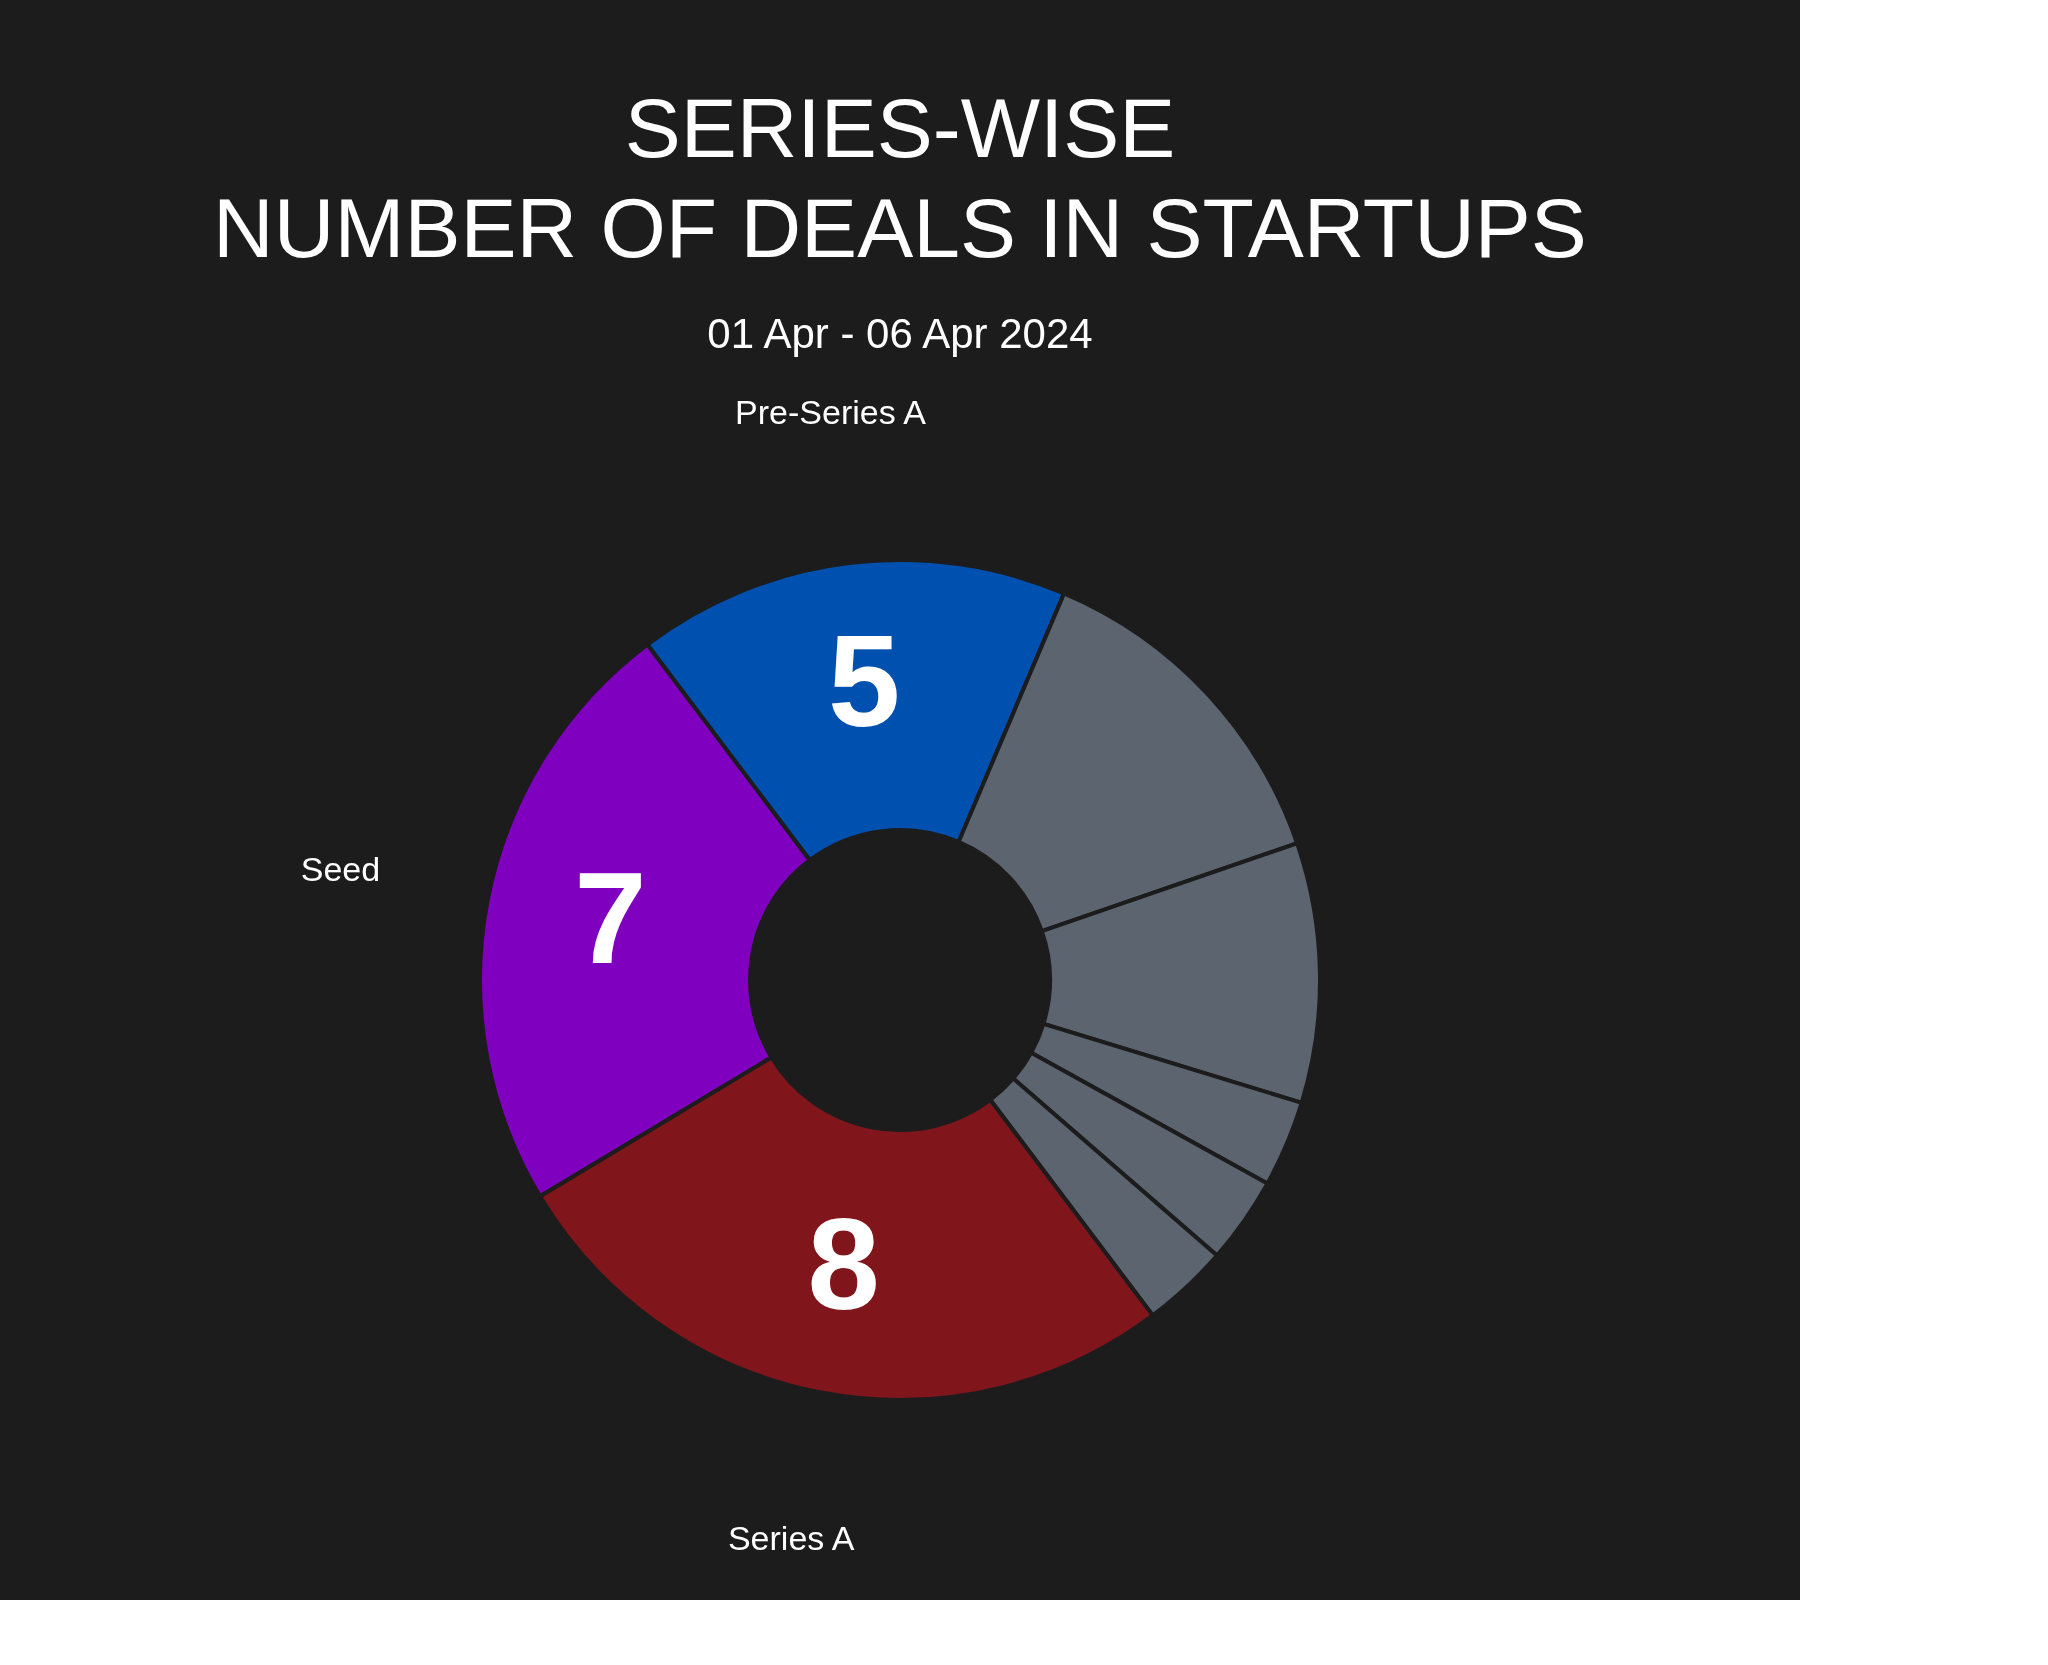 The width and height of the screenshot is (2048, 1665). I want to click on slice-label: Pre-Series A, so click(831, 412).